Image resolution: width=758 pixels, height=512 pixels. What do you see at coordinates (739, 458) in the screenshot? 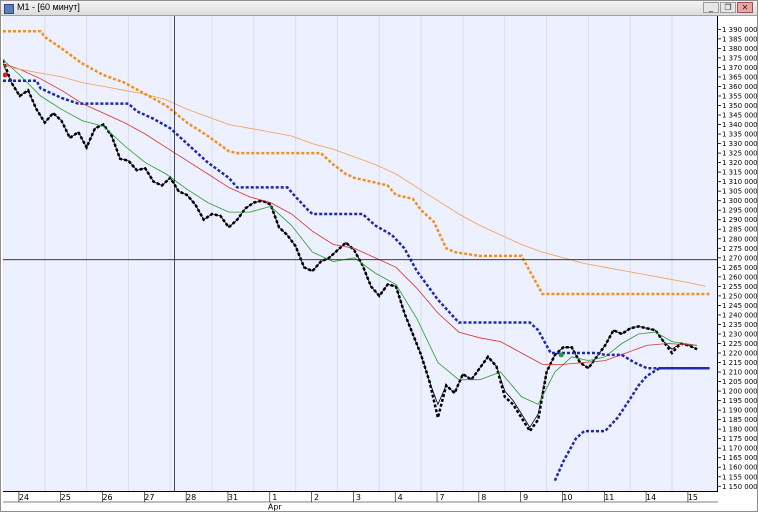
I see `y-tick-label: 1 165 000` at bounding box center [739, 458].